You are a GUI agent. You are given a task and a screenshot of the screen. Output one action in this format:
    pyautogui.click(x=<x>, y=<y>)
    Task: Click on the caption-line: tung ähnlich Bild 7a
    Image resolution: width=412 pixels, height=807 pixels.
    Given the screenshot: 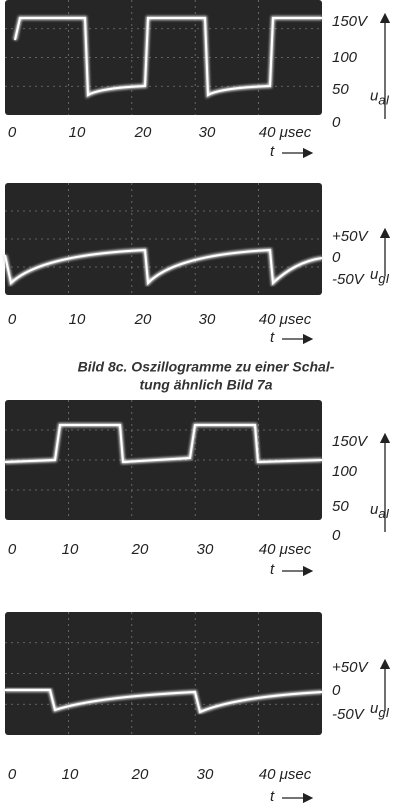 What is the action you would take?
    pyautogui.click(x=205, y=385)
    